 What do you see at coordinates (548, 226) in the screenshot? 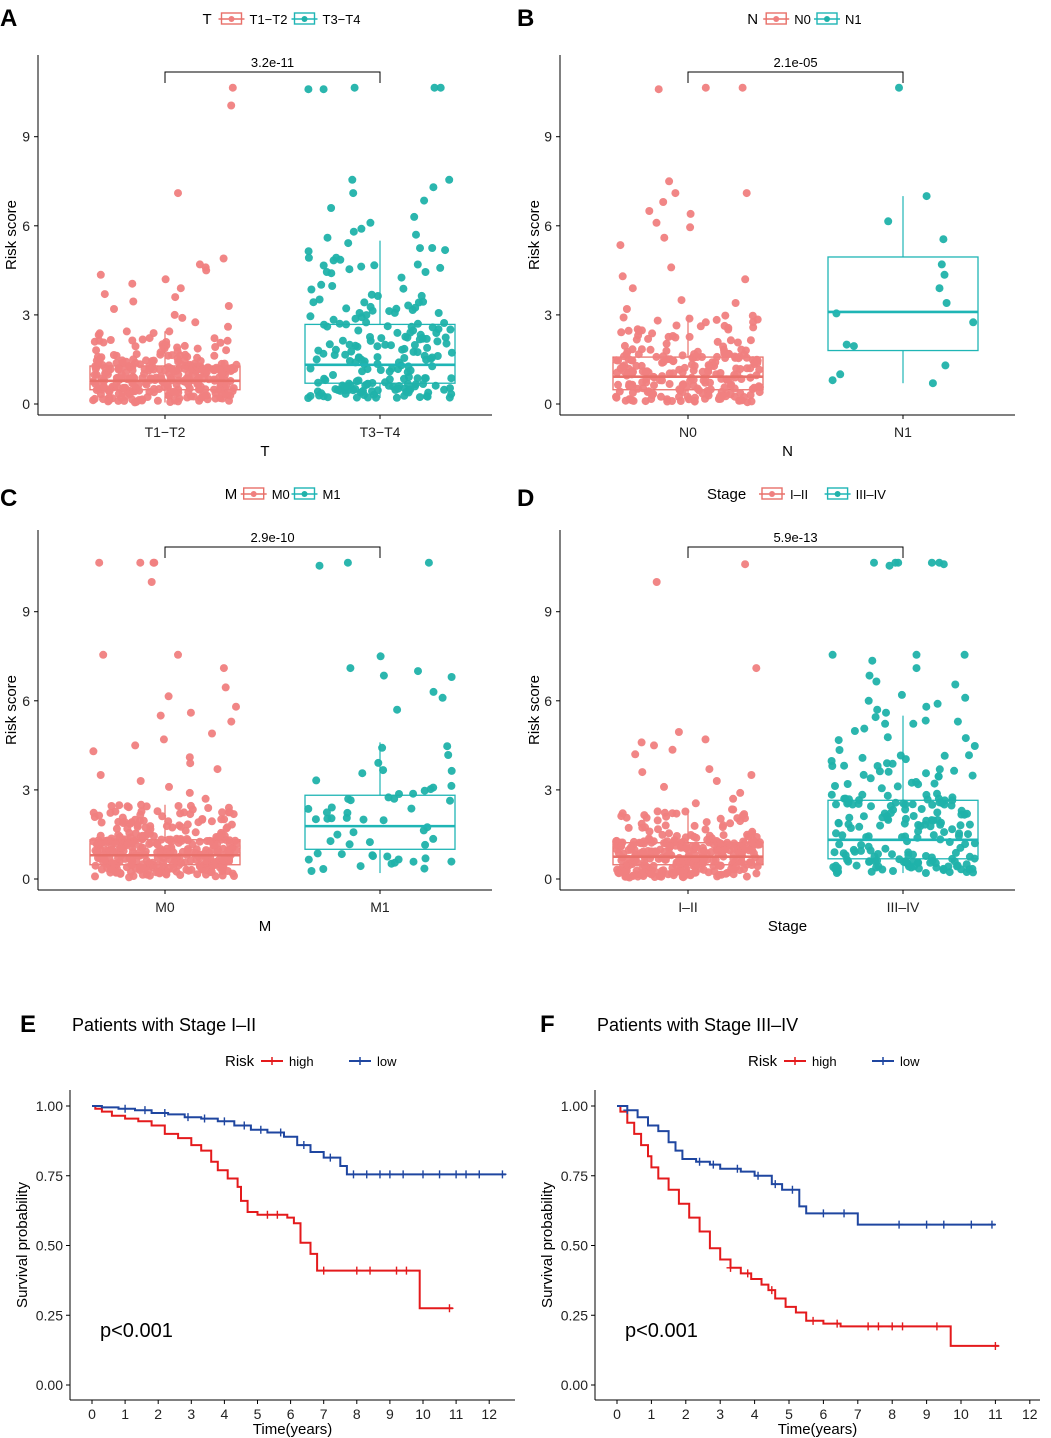
I see `y-tick-label: 6` at bounding box center [548, 226].